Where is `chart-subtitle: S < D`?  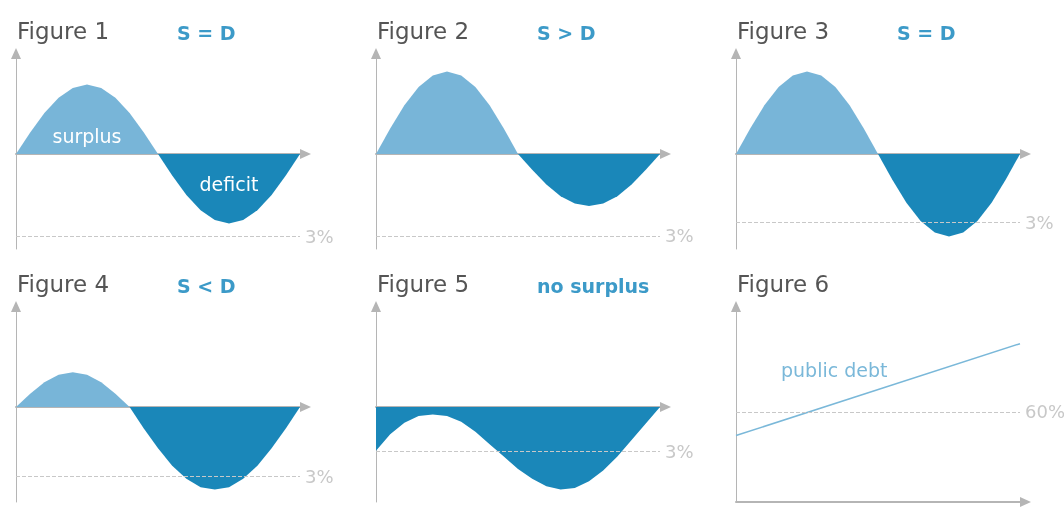
chart-subtitle: S < D is located at coordinates (206, 285).